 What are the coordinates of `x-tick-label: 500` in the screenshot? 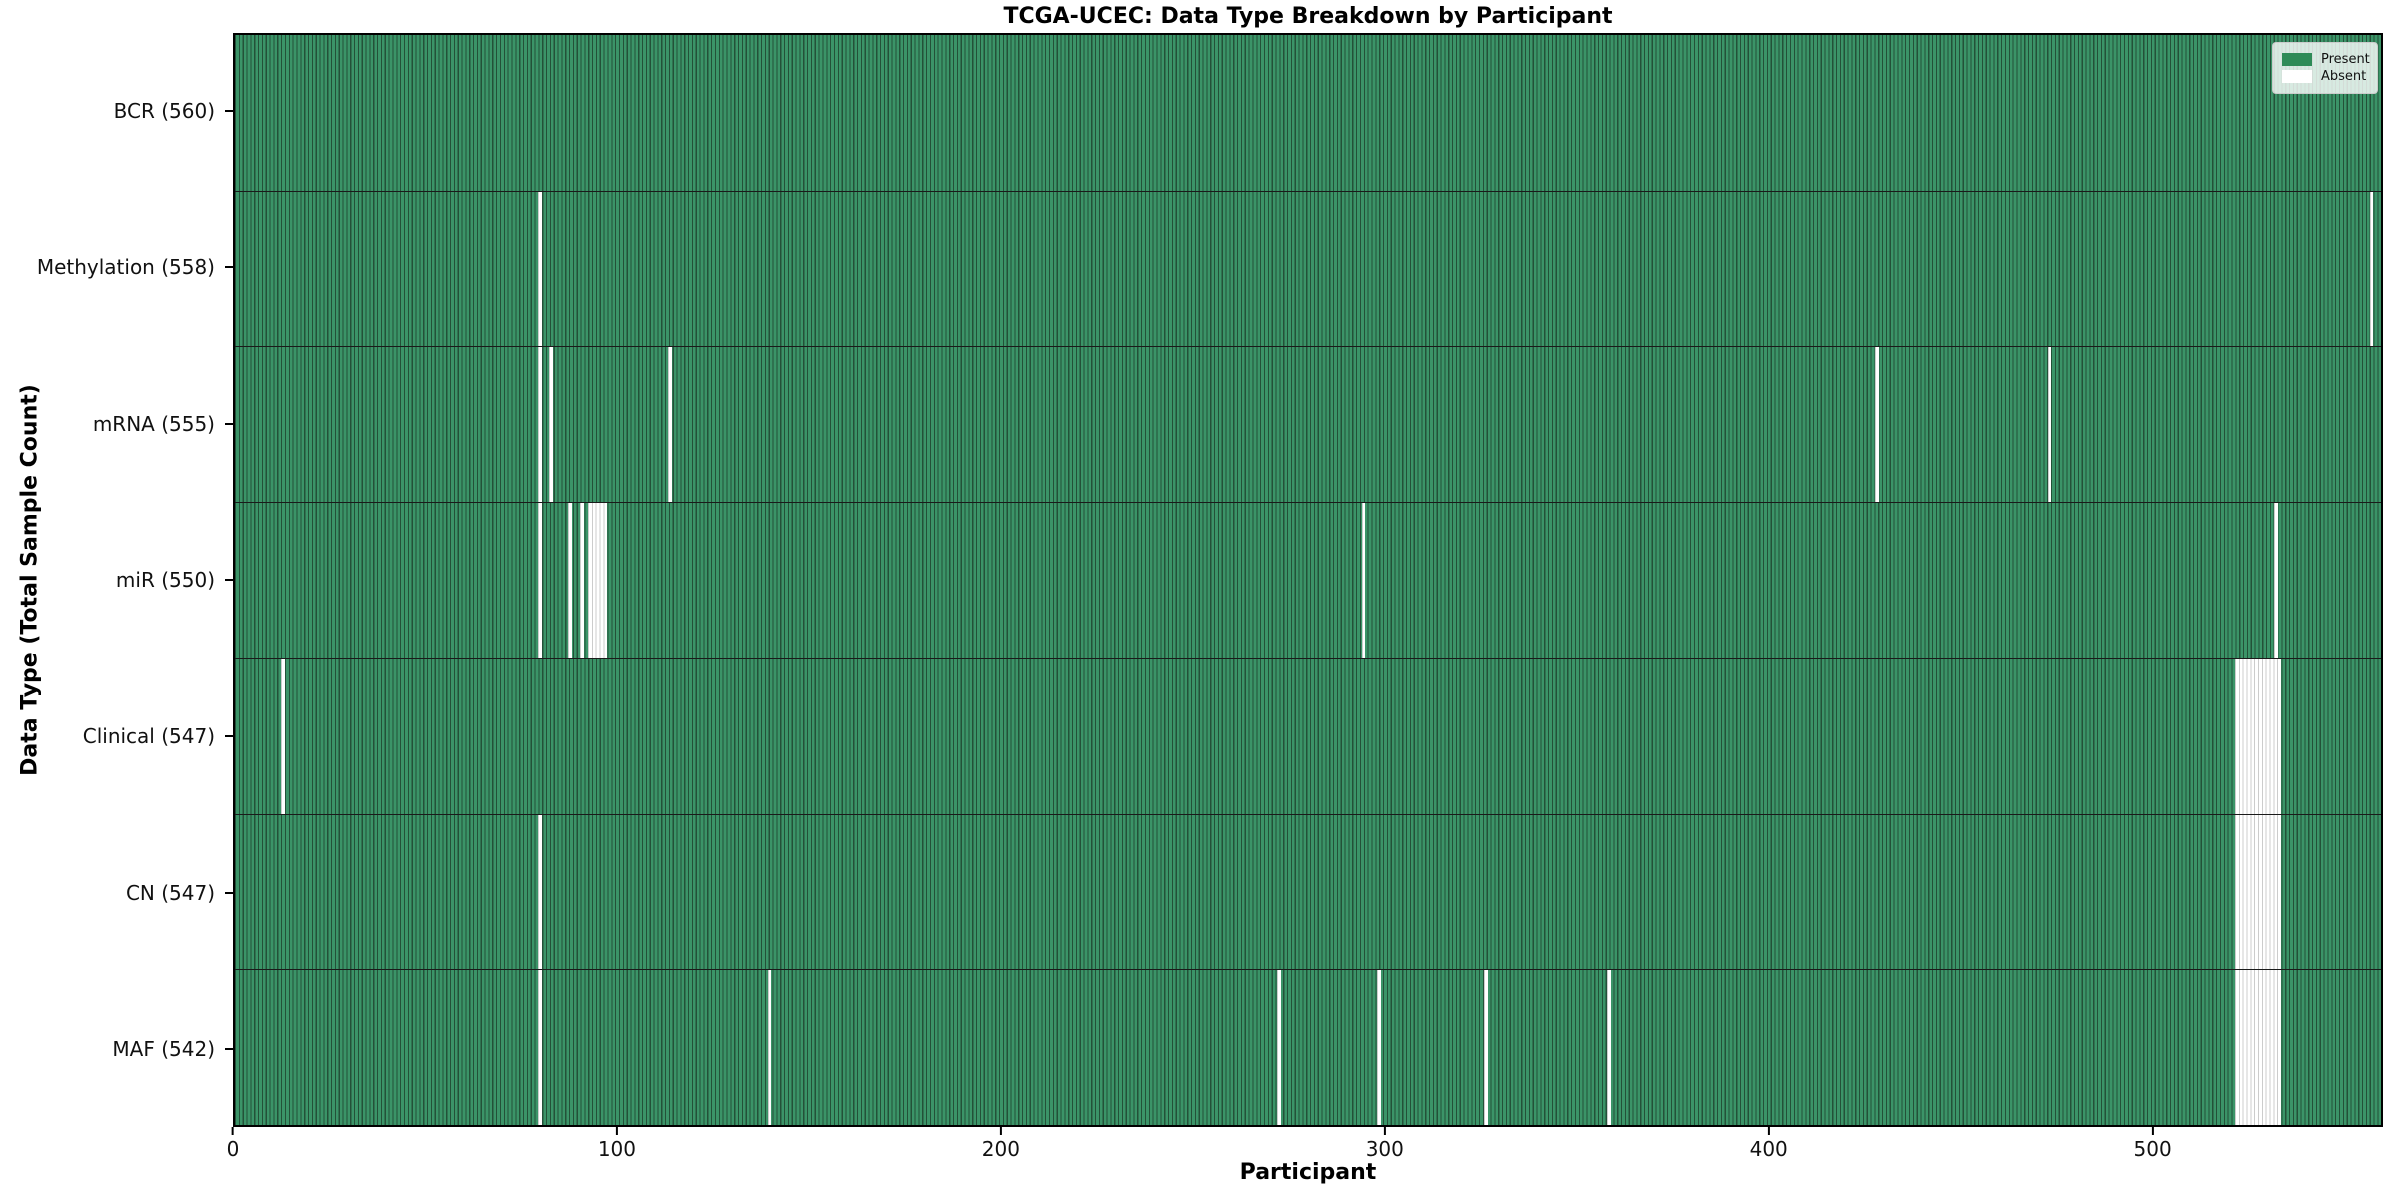 It's located at (2152, 1149).